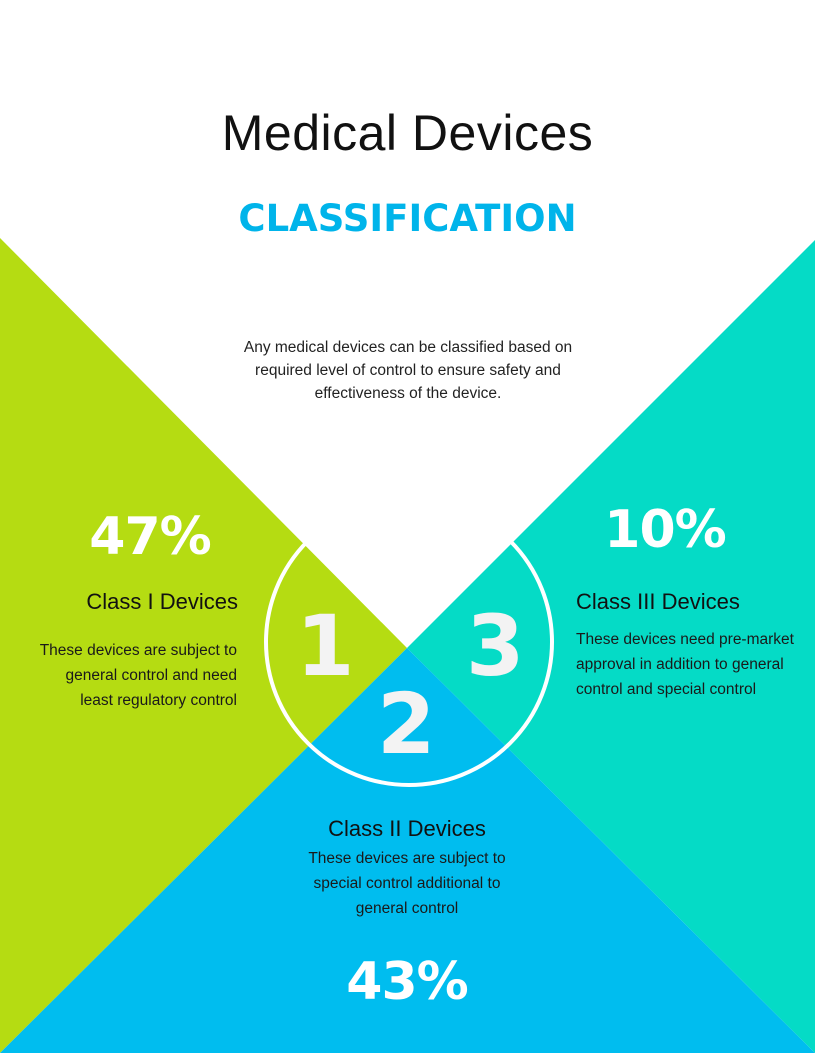 This screenshot has height=1053, width=815. I want to click on class-3-number: 3, so click(495, 646).